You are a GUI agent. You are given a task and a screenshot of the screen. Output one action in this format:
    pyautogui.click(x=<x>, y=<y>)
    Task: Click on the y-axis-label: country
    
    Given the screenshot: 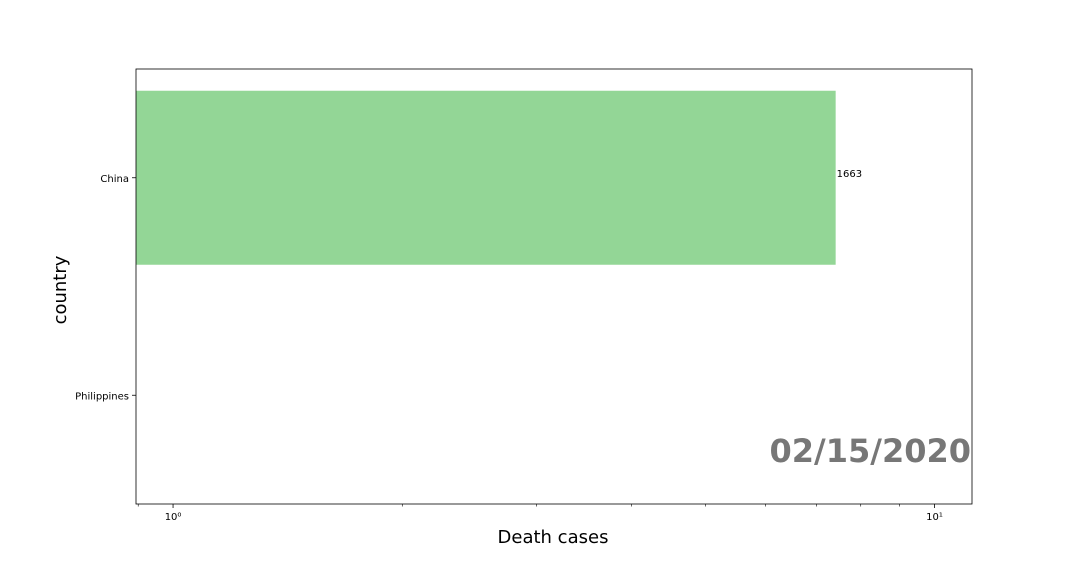 What is the action you would take?
    pyautogui.click(x=60, y=289)
    